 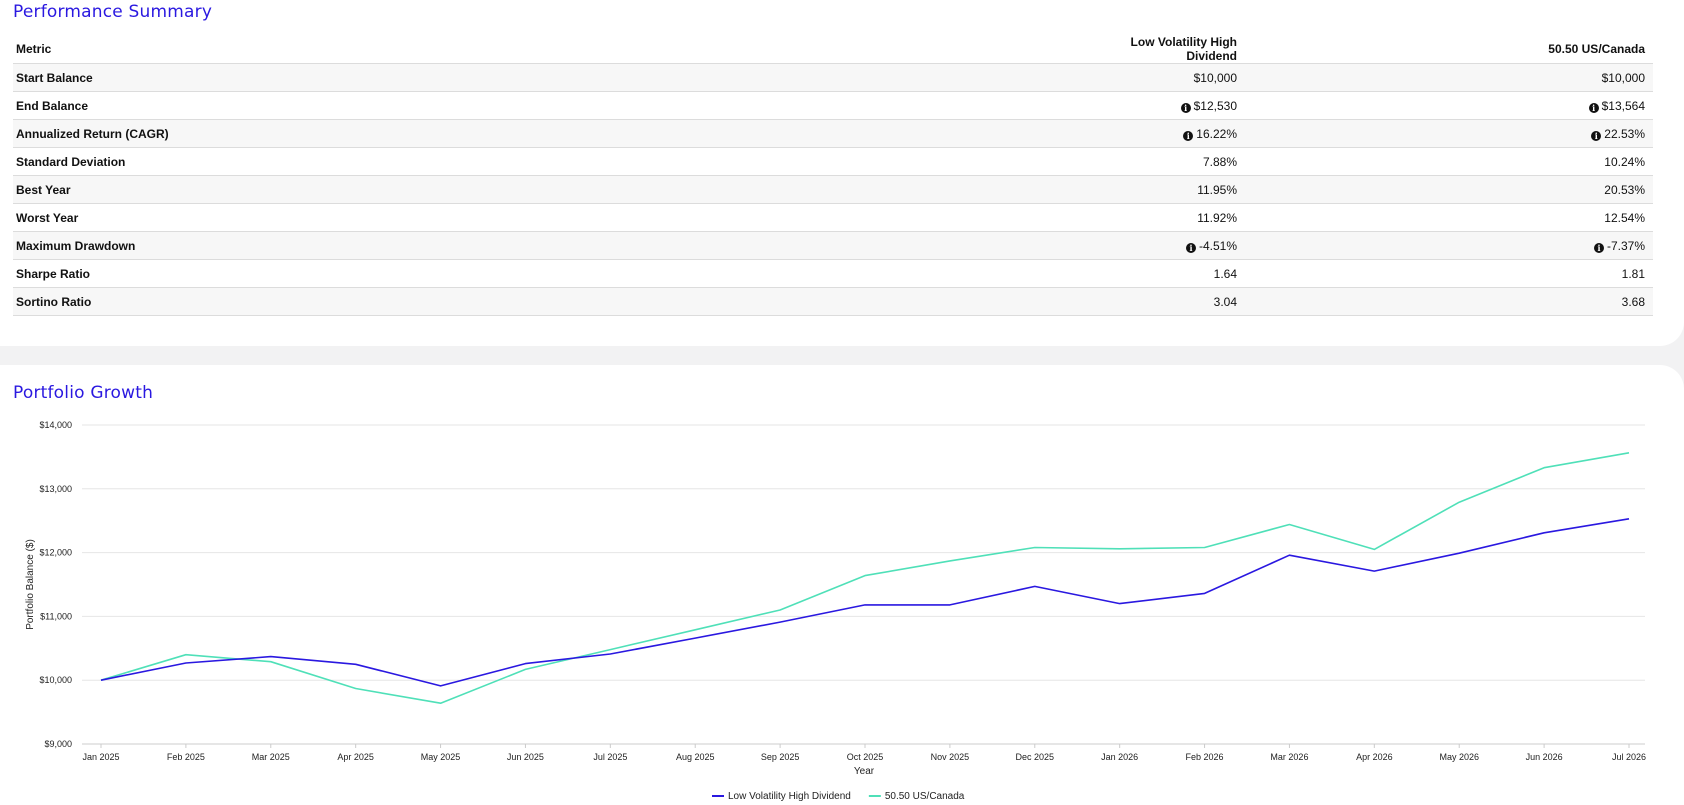 I want to click on metric-label: End Balance, so click(x=52, y=105).